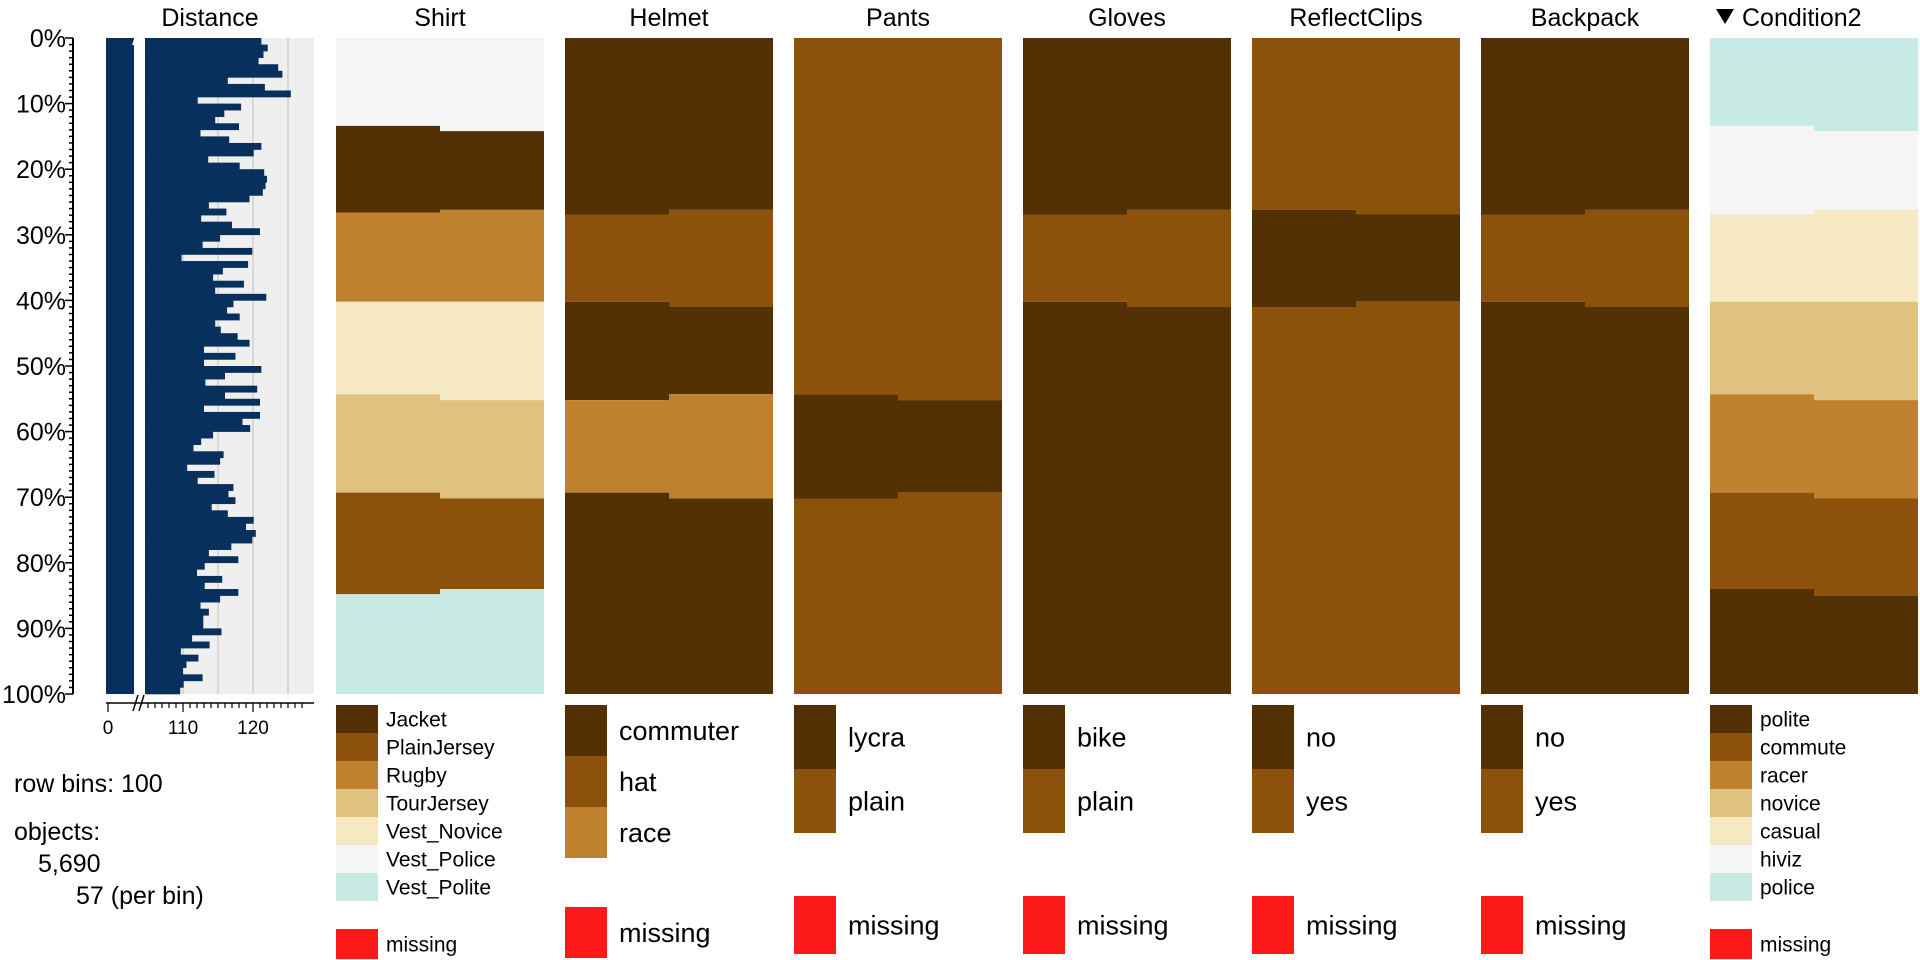 Image resolution: width=1920 pixels, height=960 pixels. I want to click on legend-label: police, so click(1787, 888).